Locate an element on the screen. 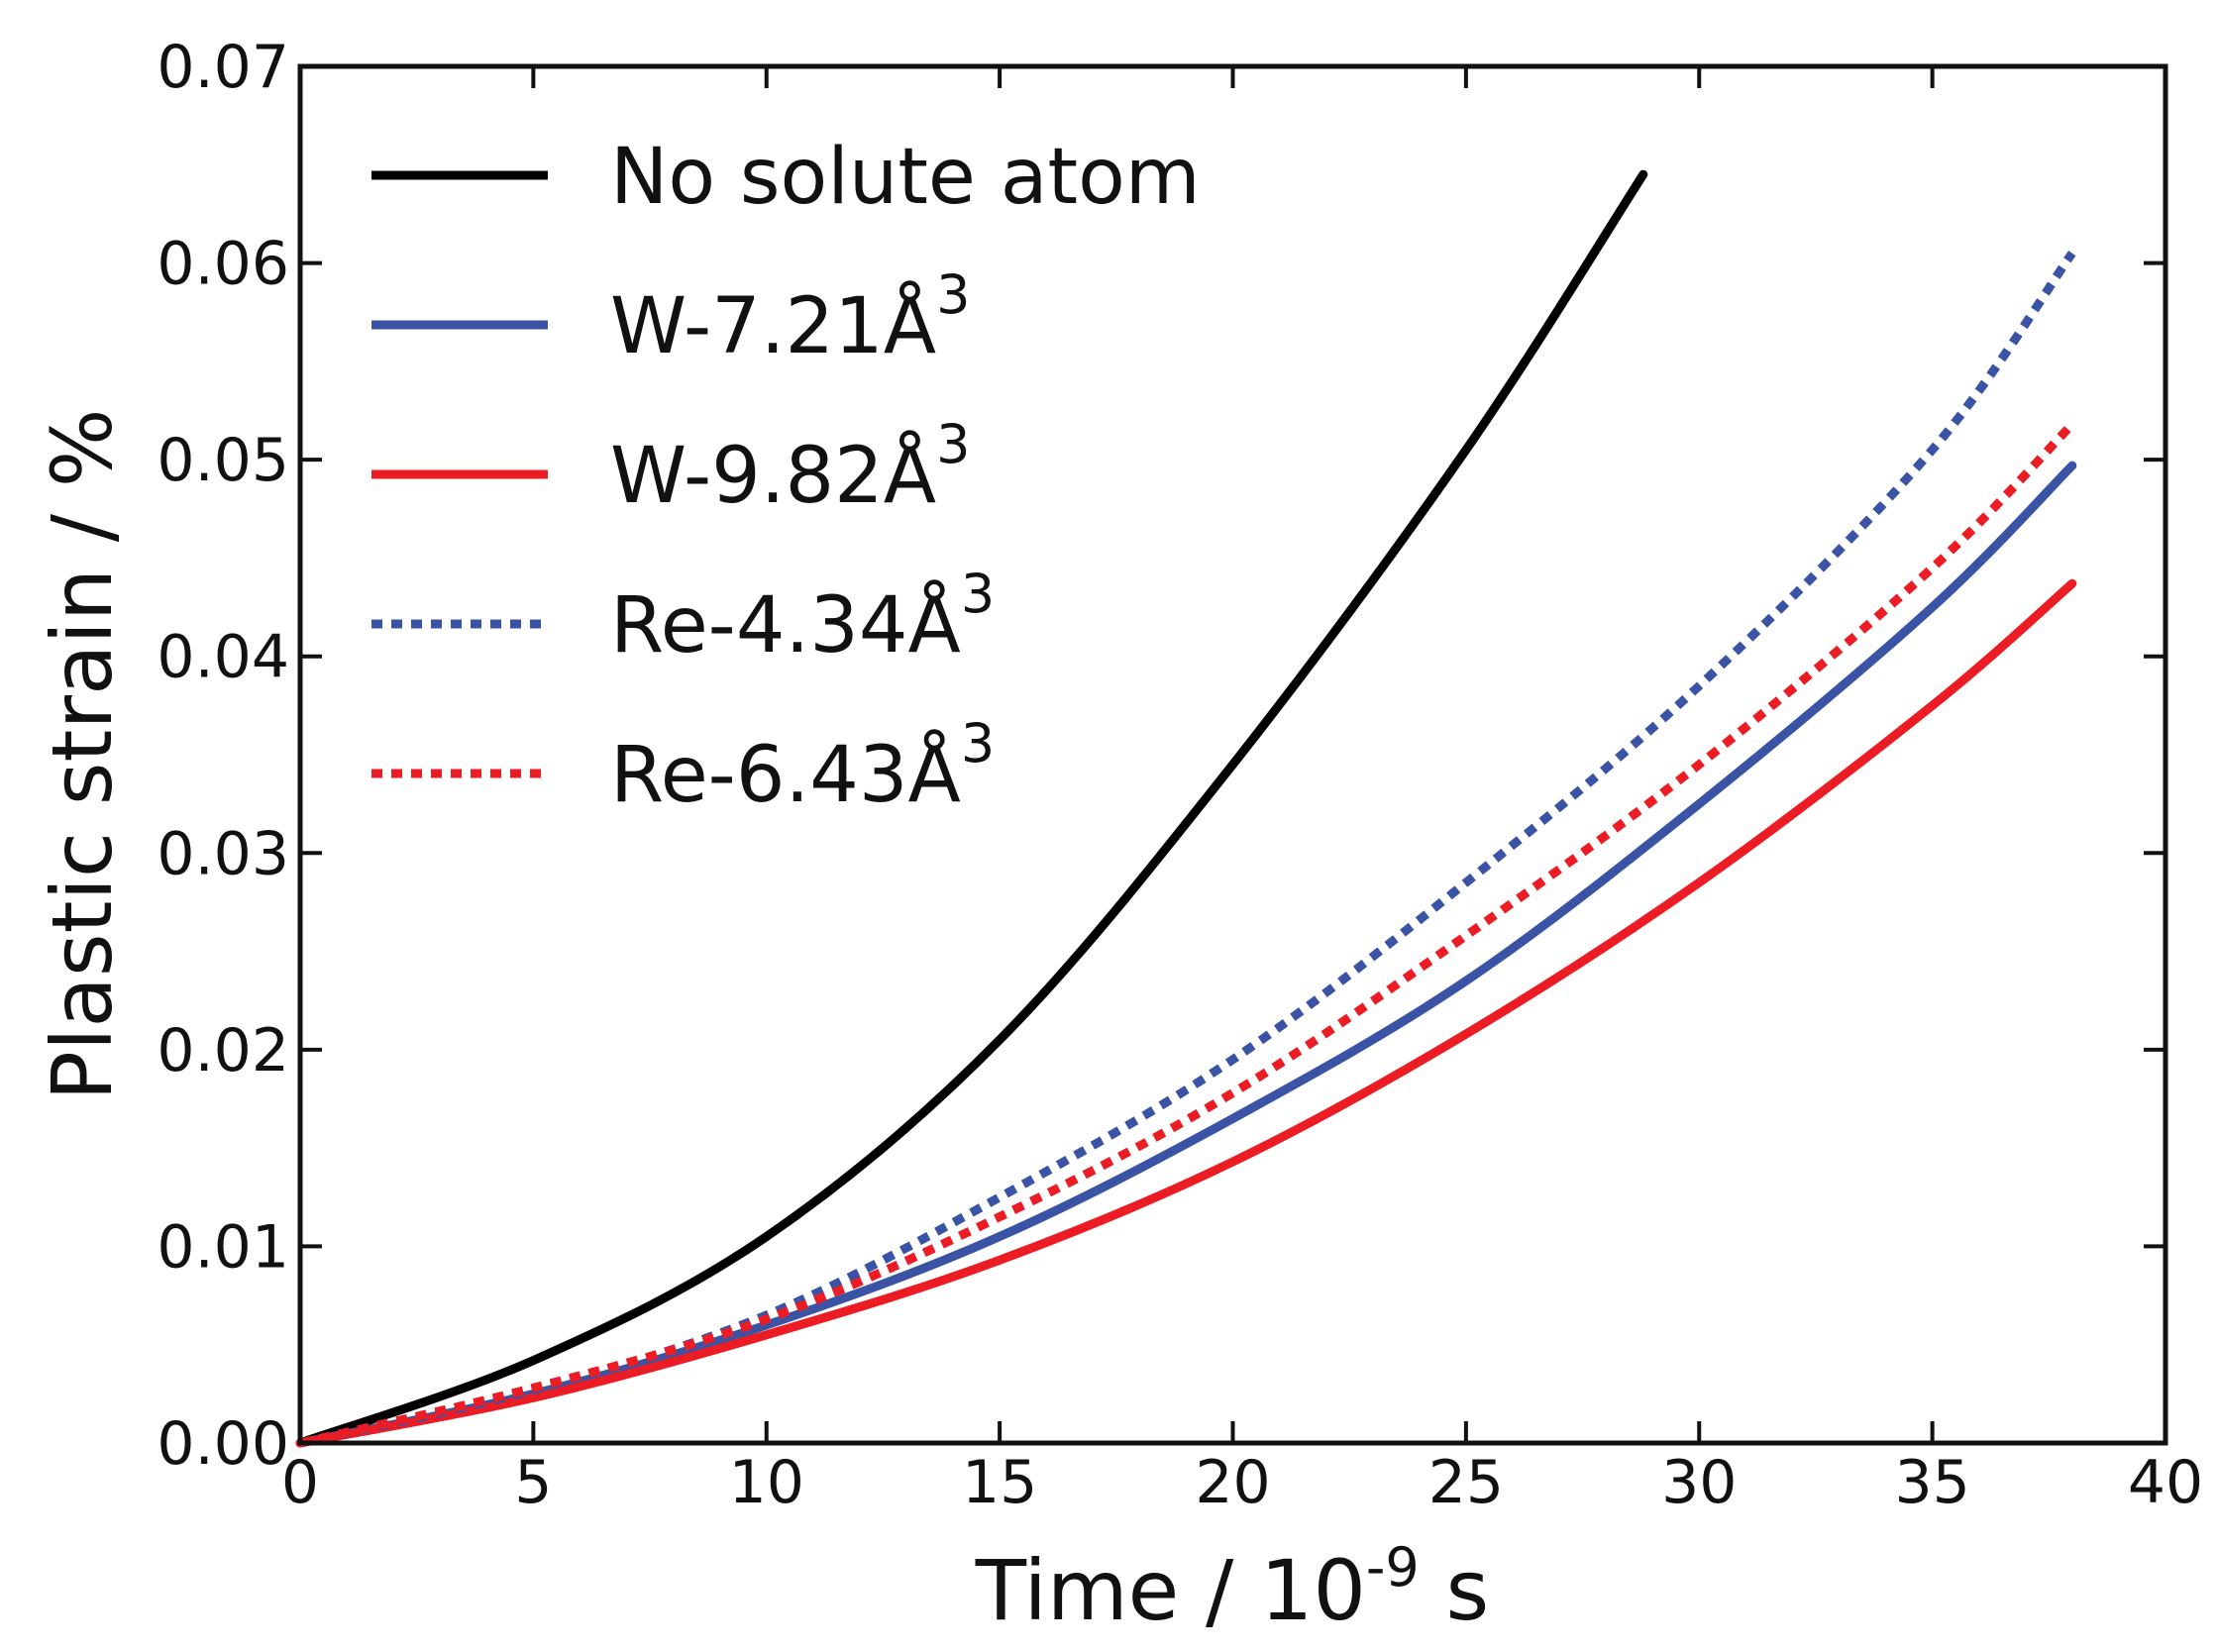 The width and height of the screenshot is (2218, 1652). x-axis-label-unit: s is located at coordinates (1454, 1590).